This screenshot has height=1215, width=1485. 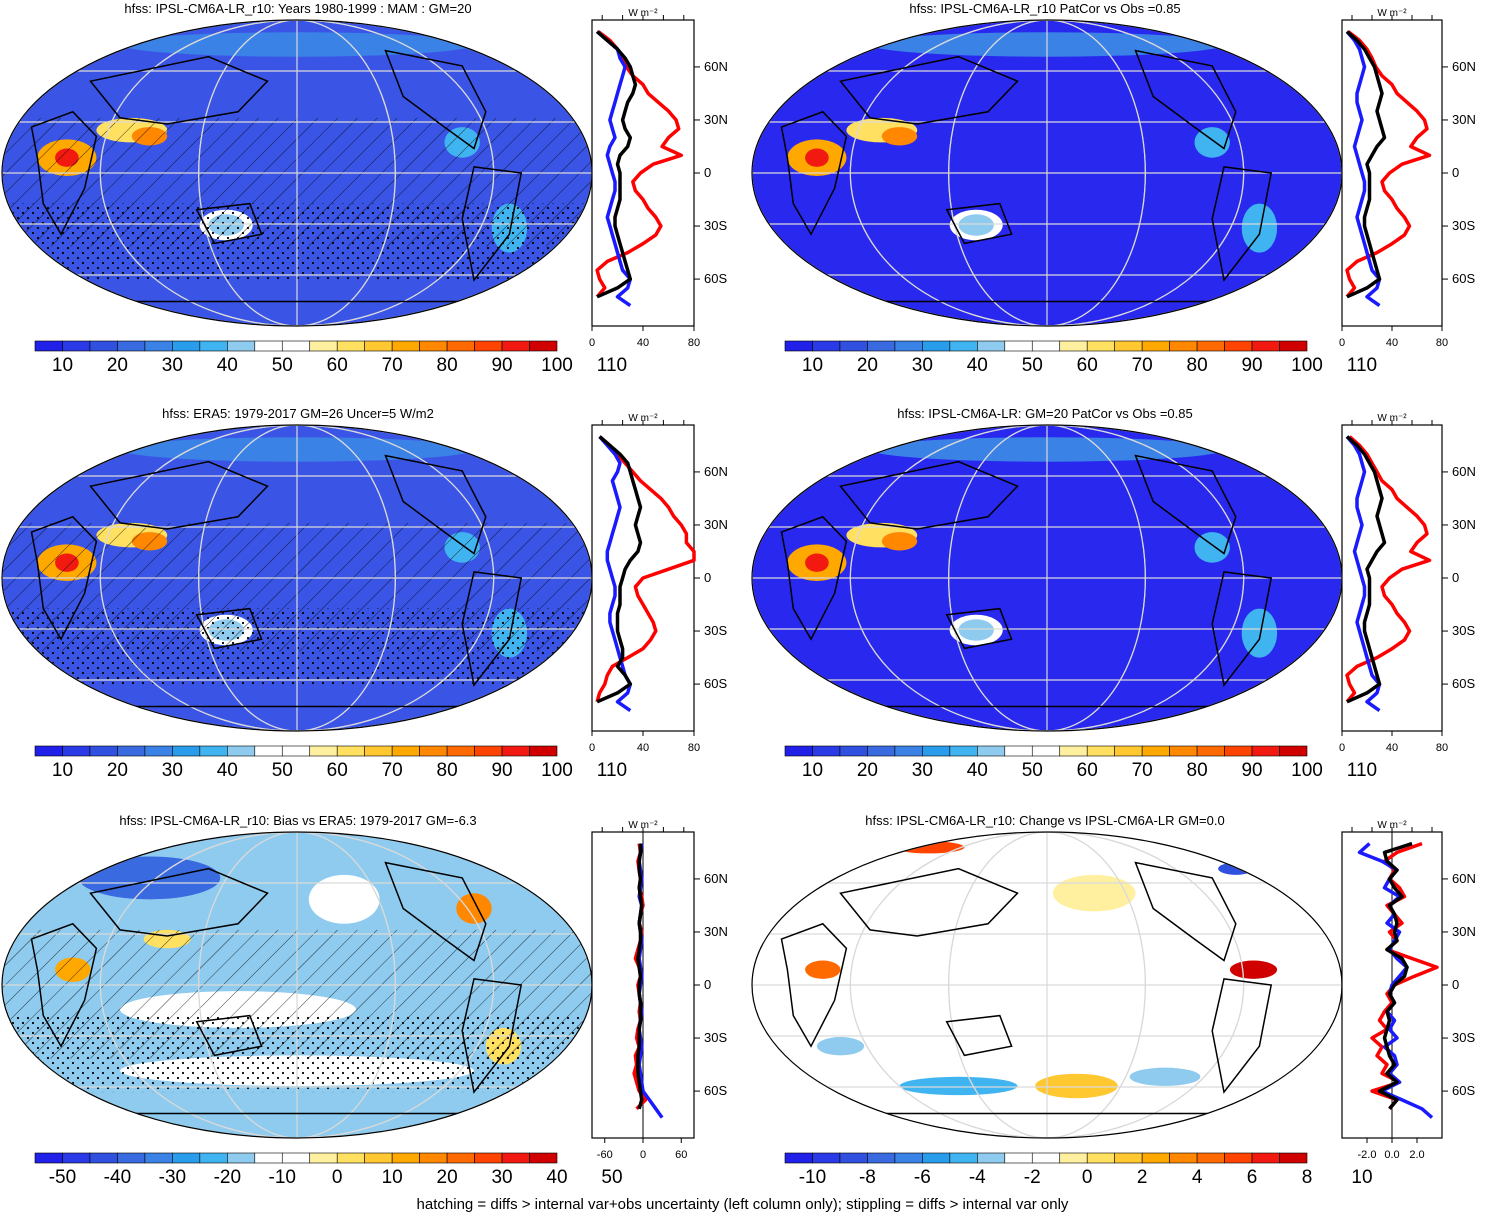 What do you see at coordinates (867, 1177) in the screenshot?
I see `colorbar-tick-label: -8` at bounding box center [867, 1177].